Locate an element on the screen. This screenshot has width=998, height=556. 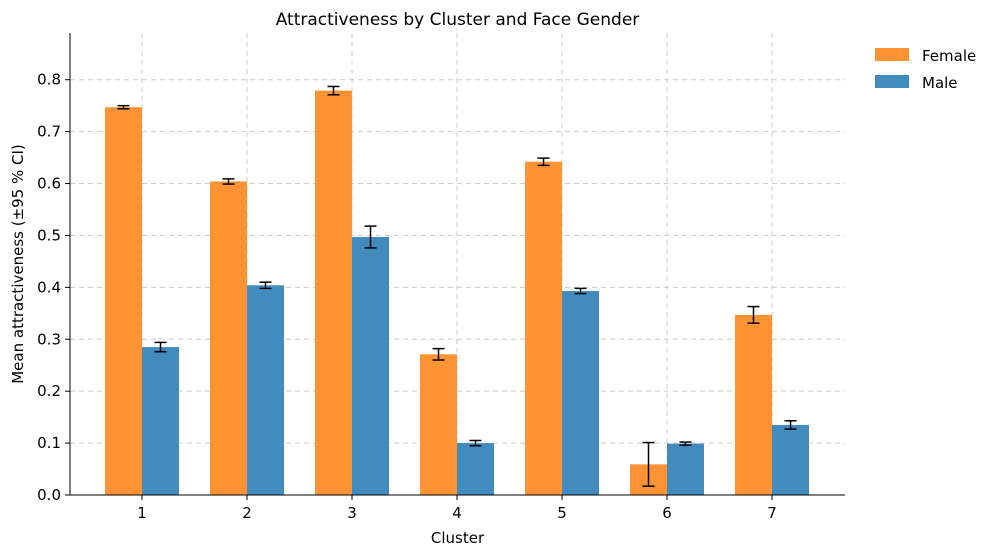
x-axis-label: Cluster is located at coordinates (458, 538).